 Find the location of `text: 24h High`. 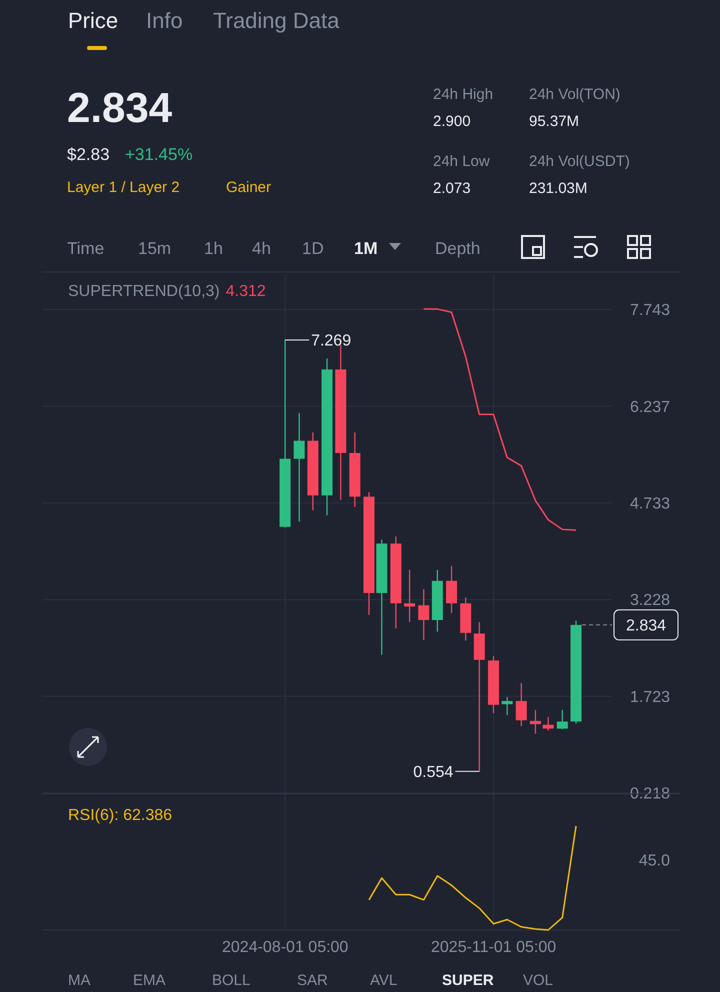

text: 24h High is located at coordinates (463, 94).